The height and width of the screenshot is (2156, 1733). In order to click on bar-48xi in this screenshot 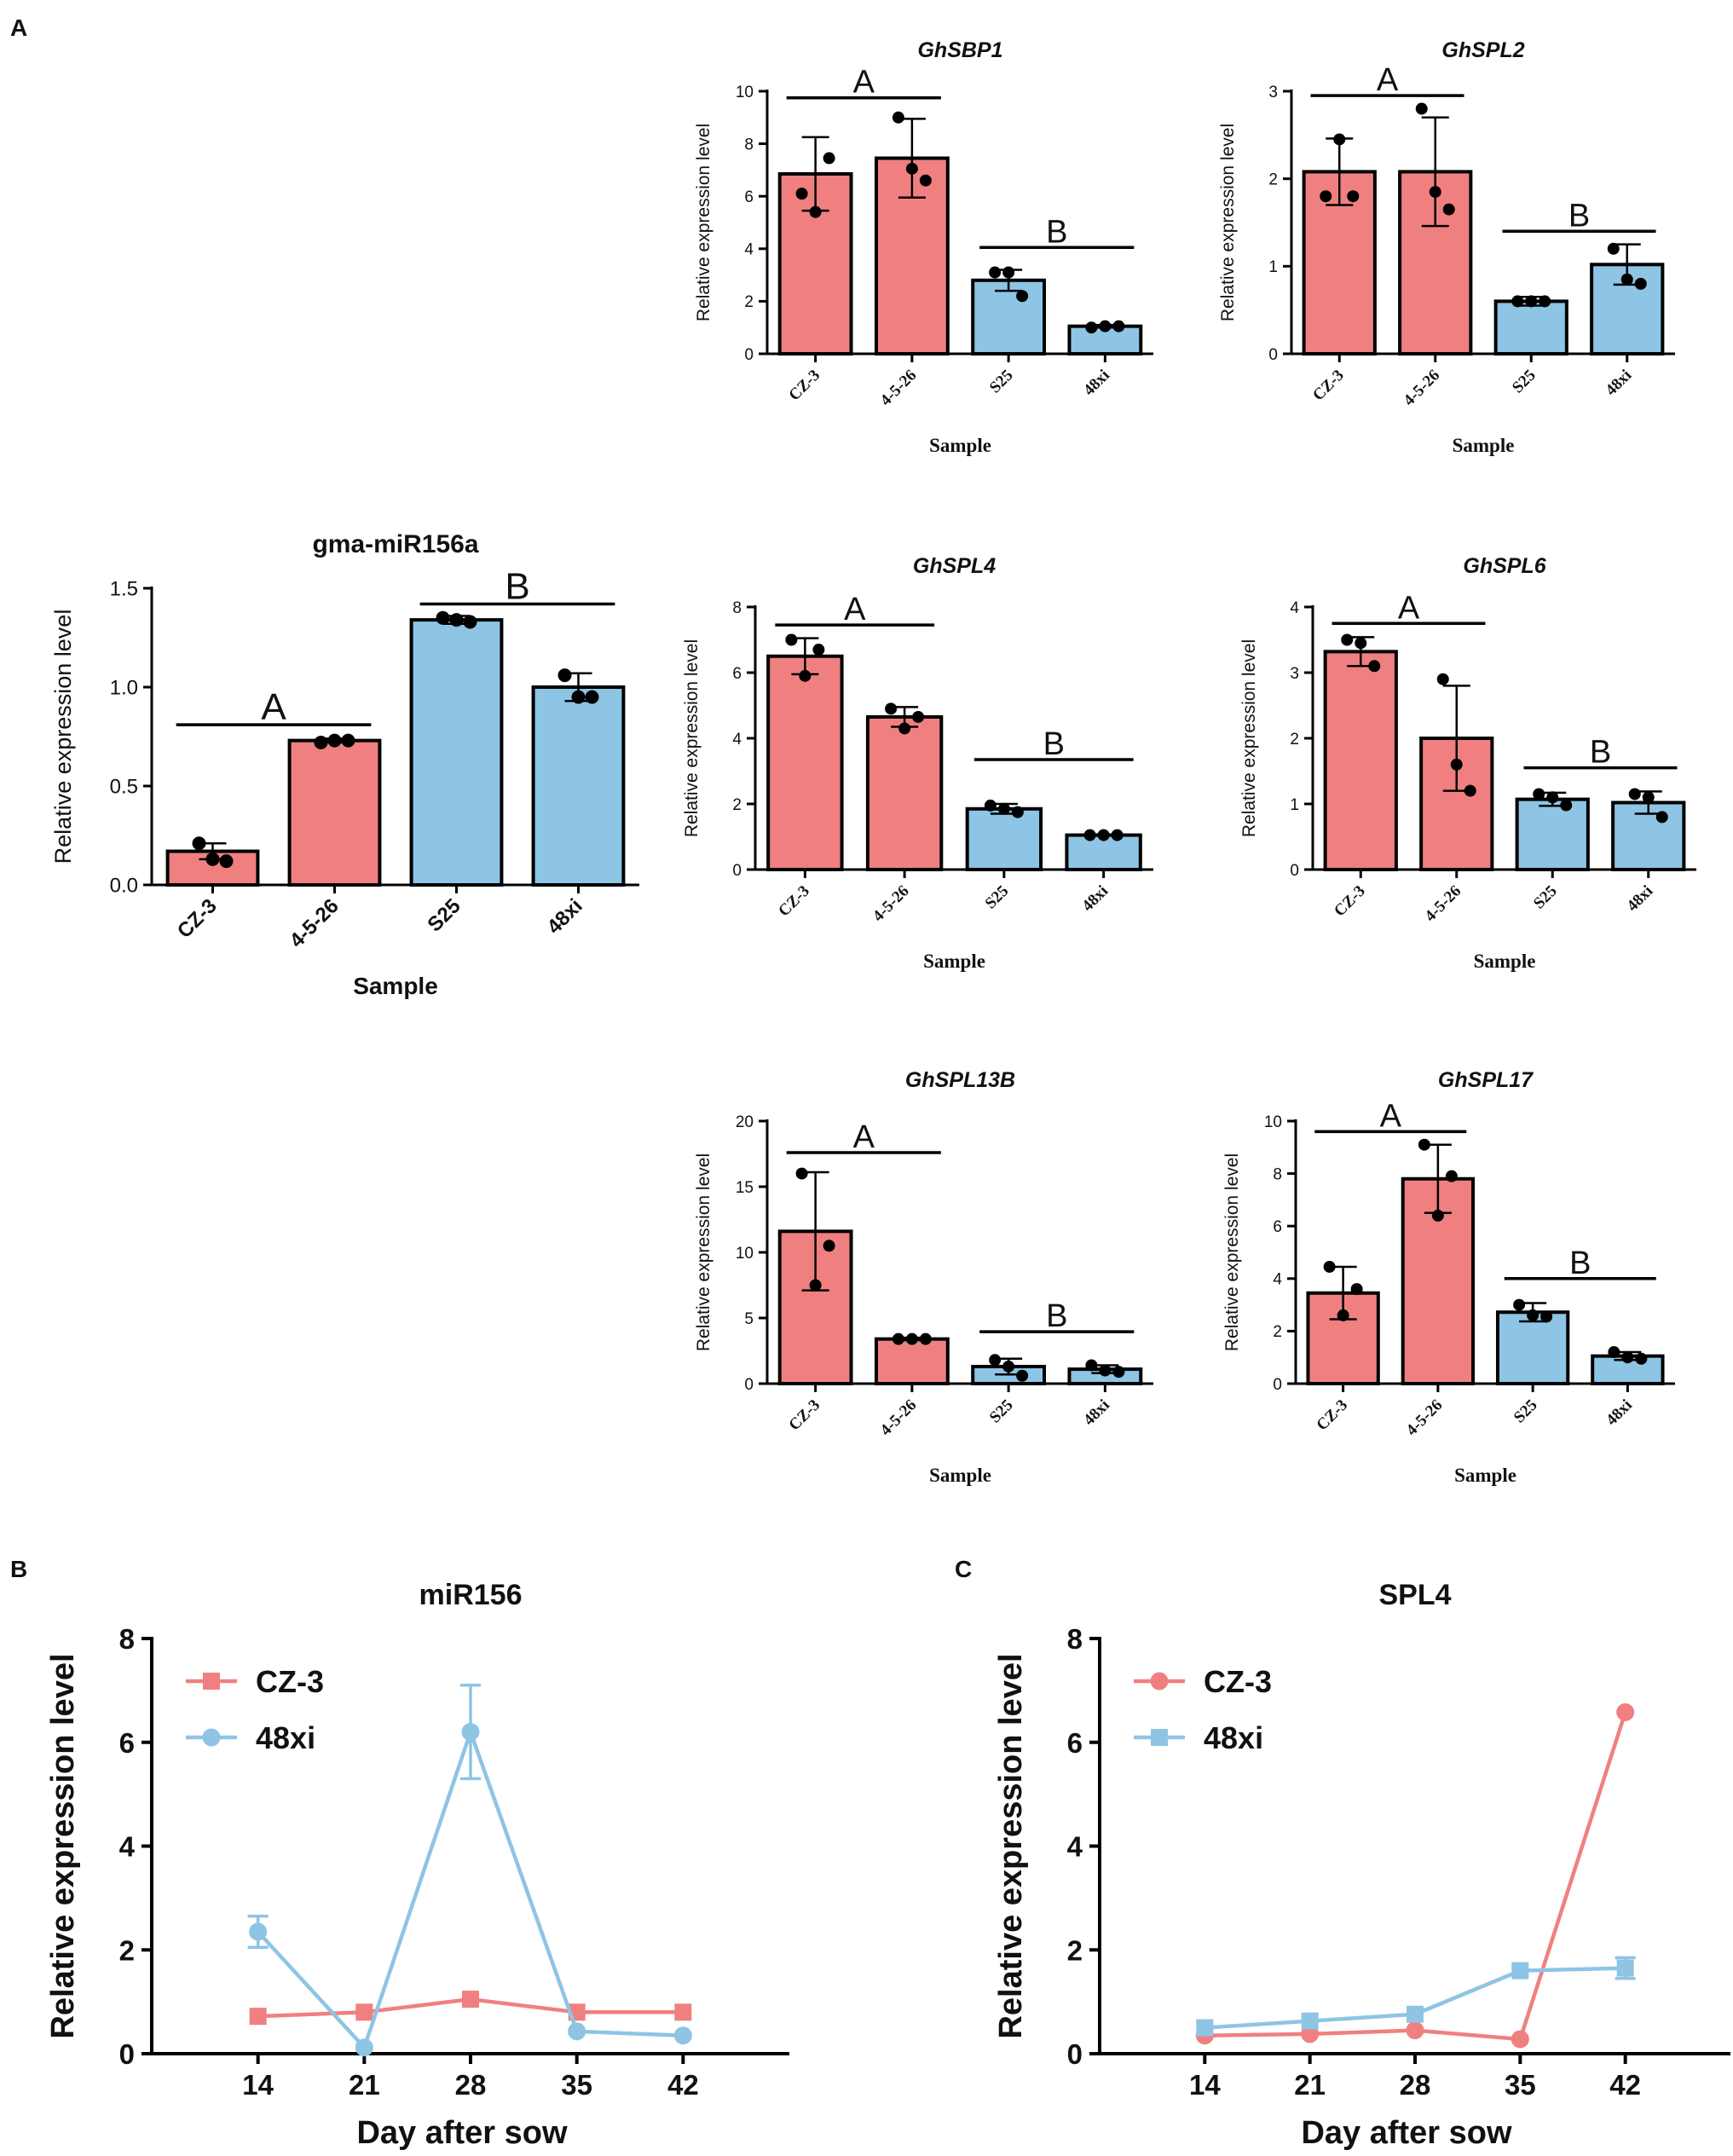, I will do `click(578, 786)`.